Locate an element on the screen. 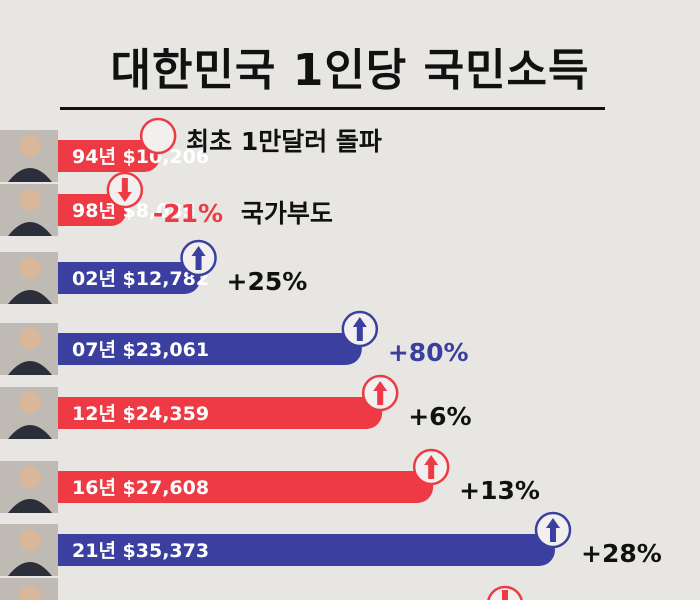  arrow-down-icon is located at coordinates (125, 190).